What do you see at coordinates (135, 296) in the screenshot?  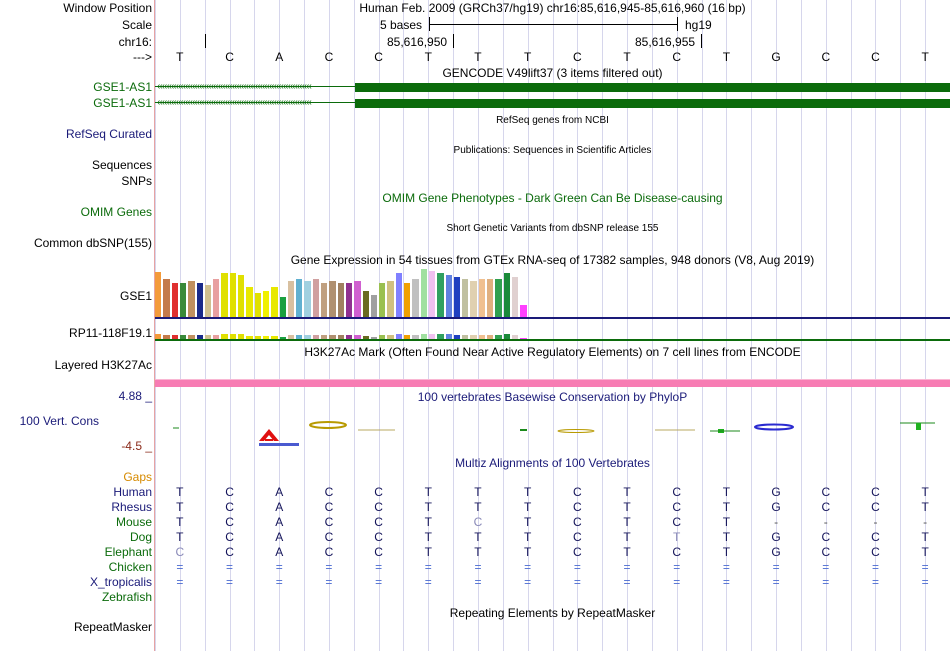 I see `gtex-gse1-label: GSE1` at bounding box center [135, 296].